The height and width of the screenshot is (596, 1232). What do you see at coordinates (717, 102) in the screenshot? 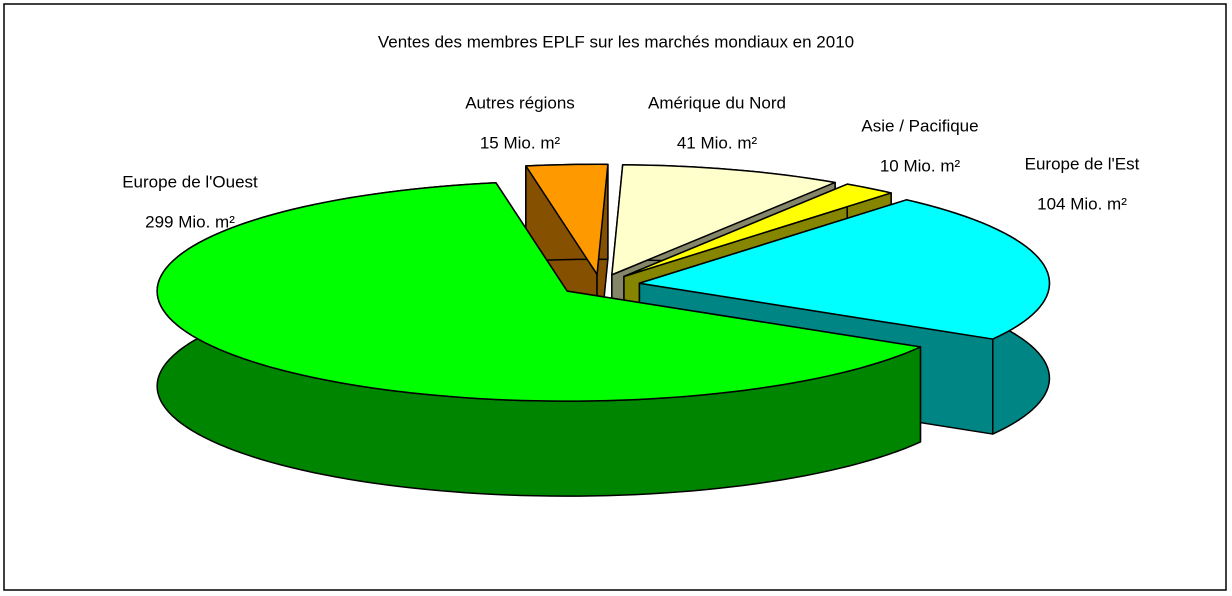
I see `slice-label: Amérique du Nord` at bounding box center [717, 102].